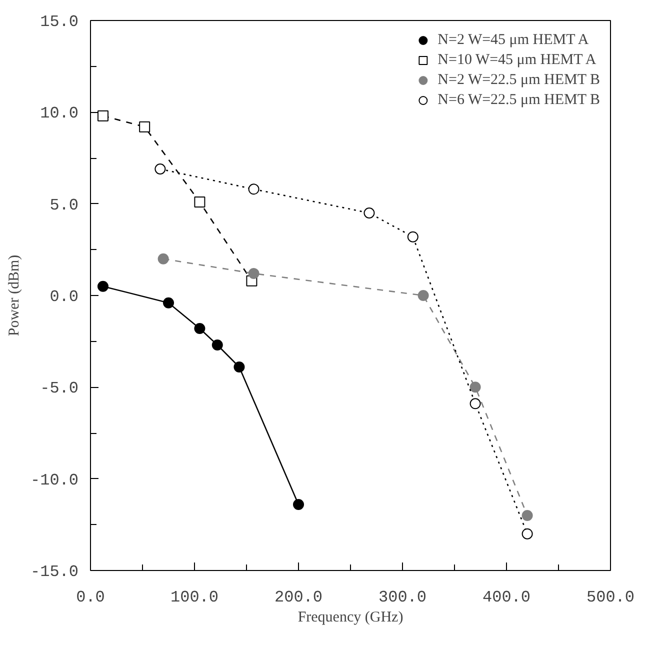 Image resolution: width=655 pixels, height=660 pixels. Describe the element at coordinates (64, 297) in the screenshot. I see `y-tick-label: 0.0` at that location.